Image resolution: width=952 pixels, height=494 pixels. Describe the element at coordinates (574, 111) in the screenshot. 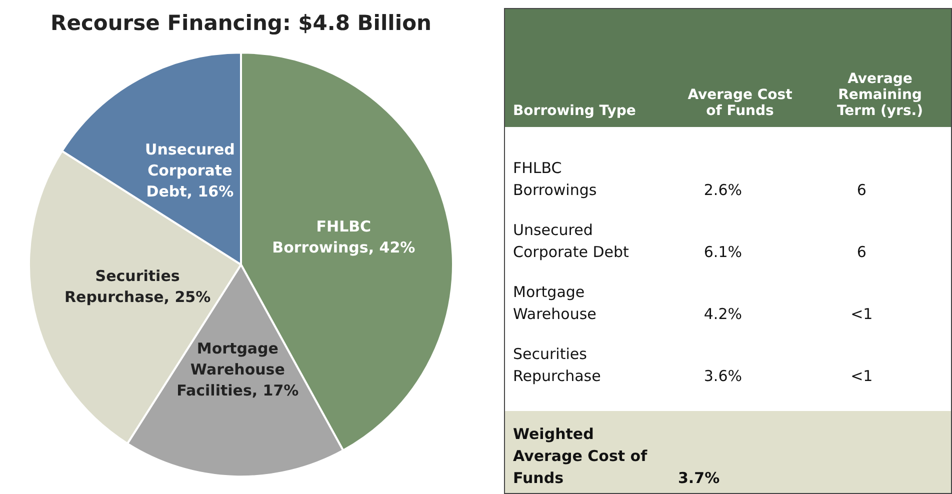

I see `text: Borrowing Type` at that location.